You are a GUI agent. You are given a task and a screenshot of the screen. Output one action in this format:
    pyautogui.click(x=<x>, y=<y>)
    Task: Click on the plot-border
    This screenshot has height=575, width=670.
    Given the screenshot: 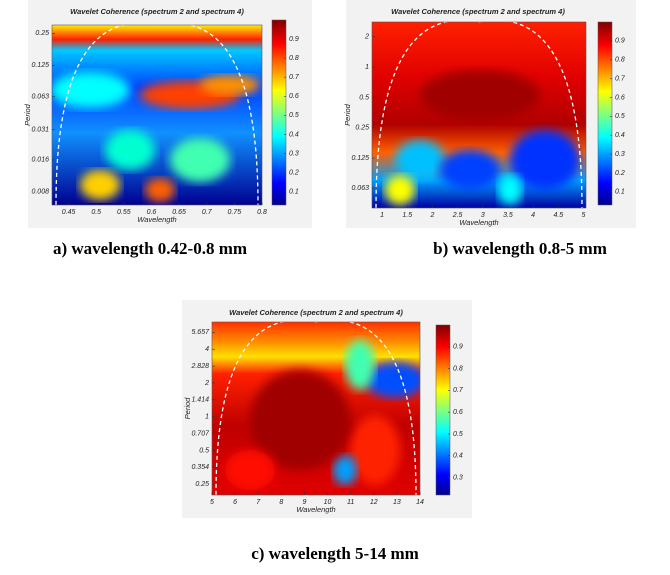 What is the action you would take?
    pyautogui.click(x=157, y=115)
    